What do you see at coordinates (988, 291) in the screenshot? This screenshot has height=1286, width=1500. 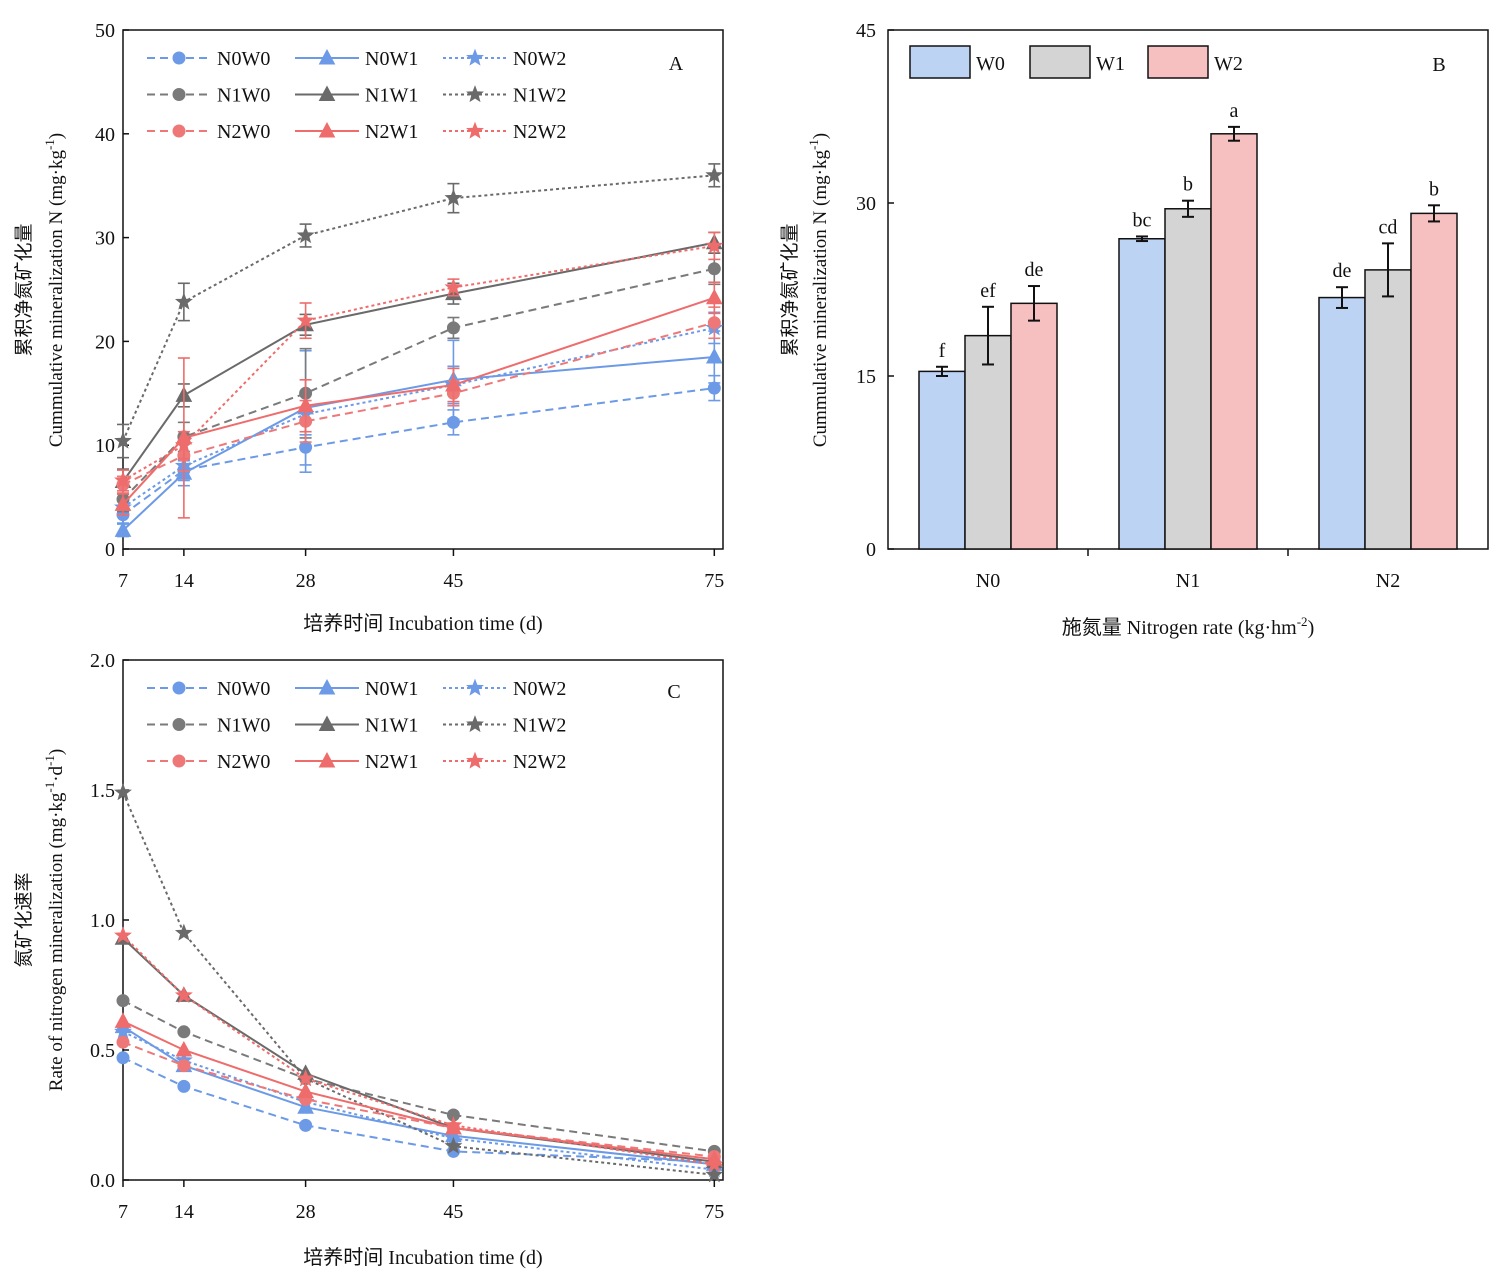 I see `significance-letter: ef` at bounding box center [988, 291].